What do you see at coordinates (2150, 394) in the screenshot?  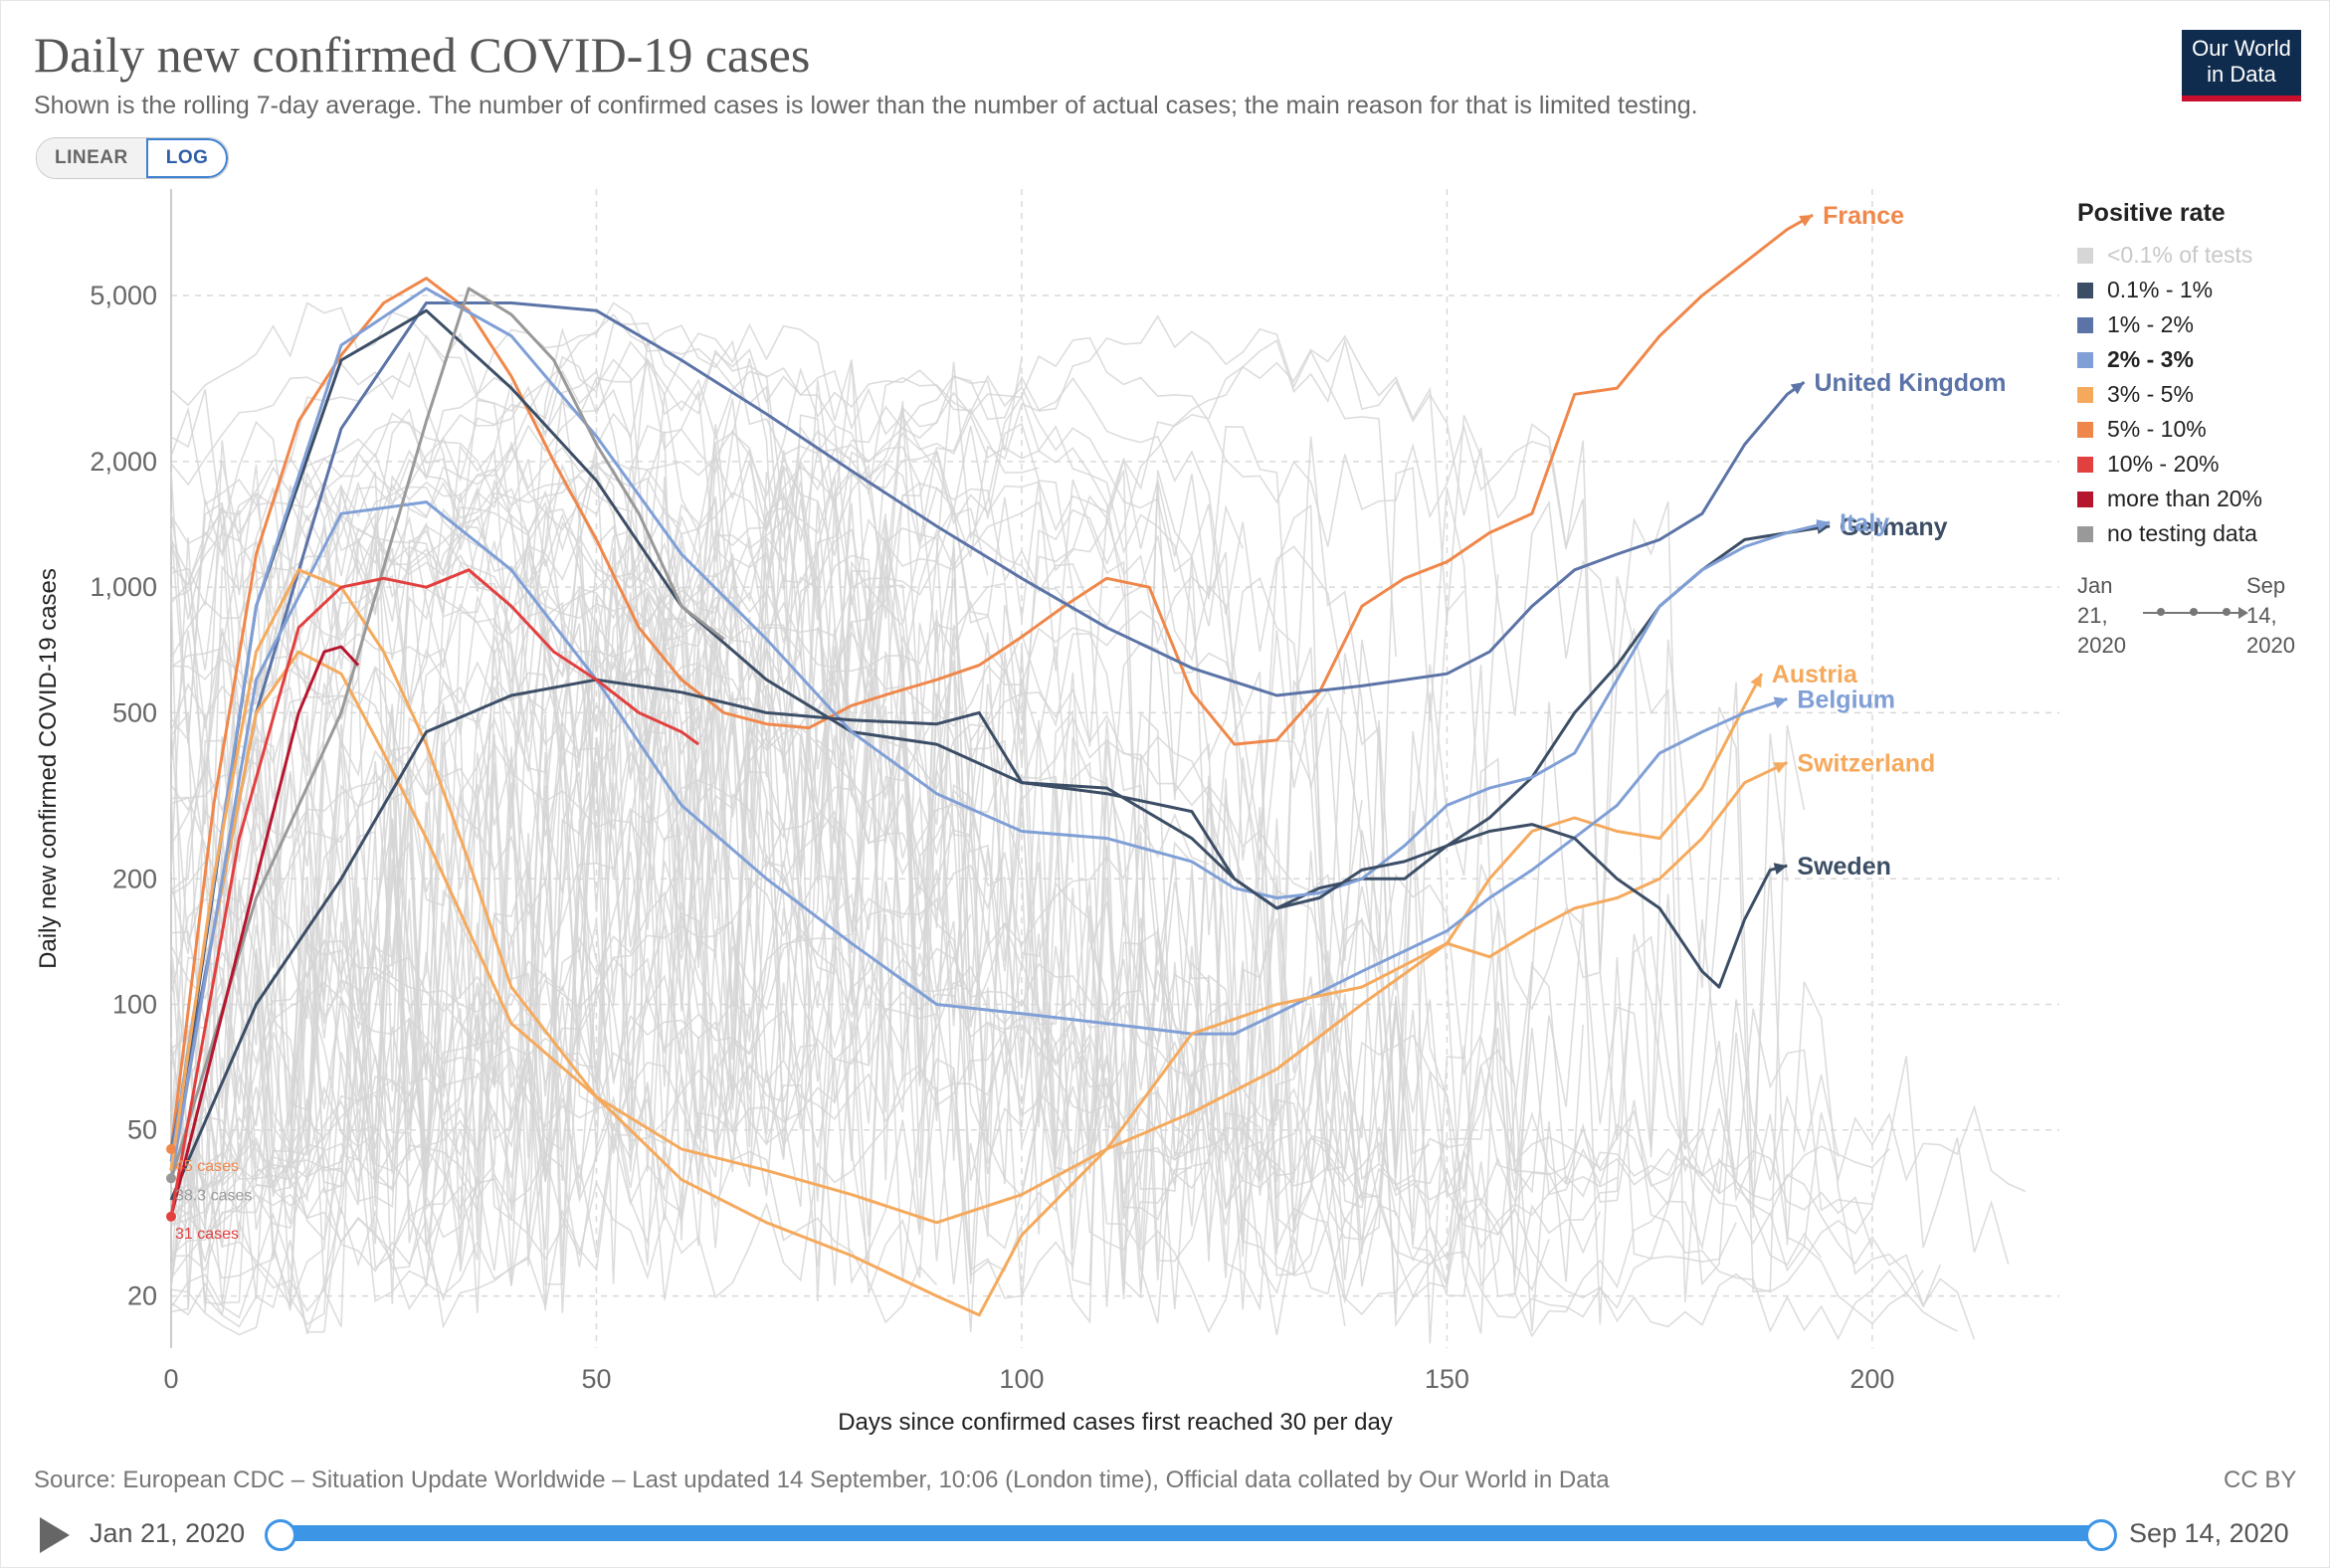 I see `legend-label: 3% - 5%` at bounding box center [2150, 394].